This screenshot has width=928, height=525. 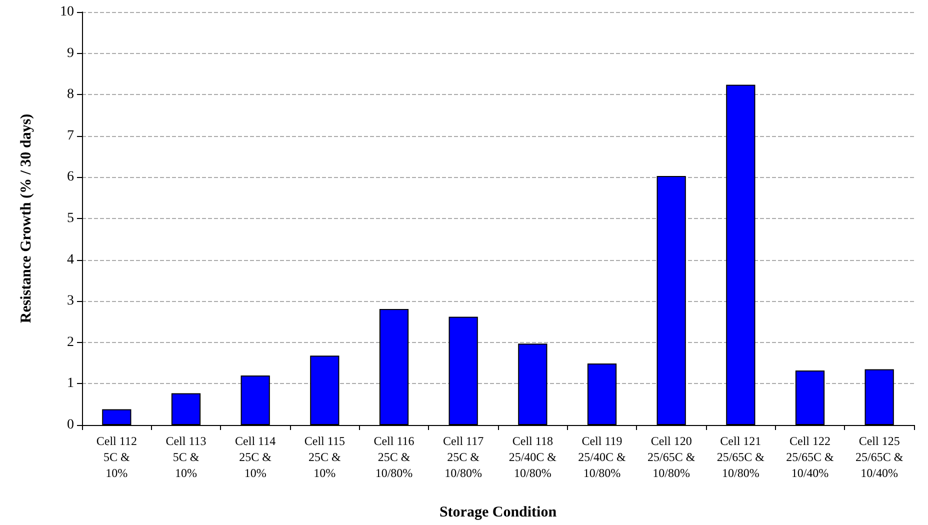 What do you see at coordinates (186, 457) in the screenshot?
I see `x-tick-label: Cell 113 5C & 10%` at bounding box center [186, 457].